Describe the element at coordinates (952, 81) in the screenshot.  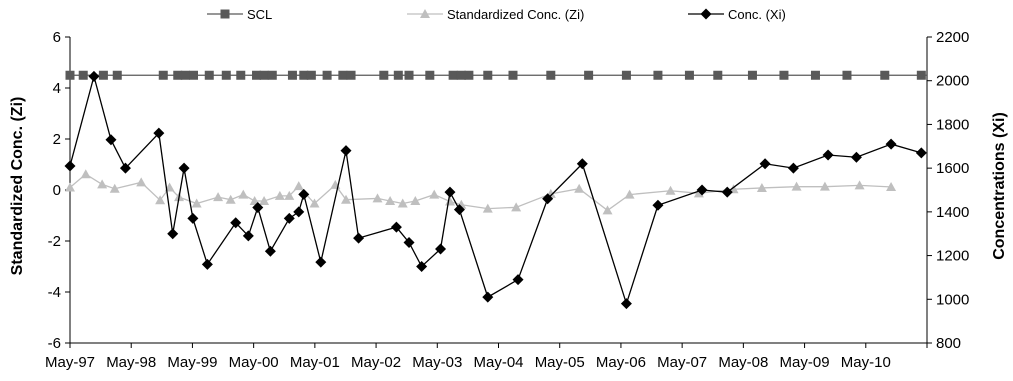
I see `right-tick-label: 2000` at that location.